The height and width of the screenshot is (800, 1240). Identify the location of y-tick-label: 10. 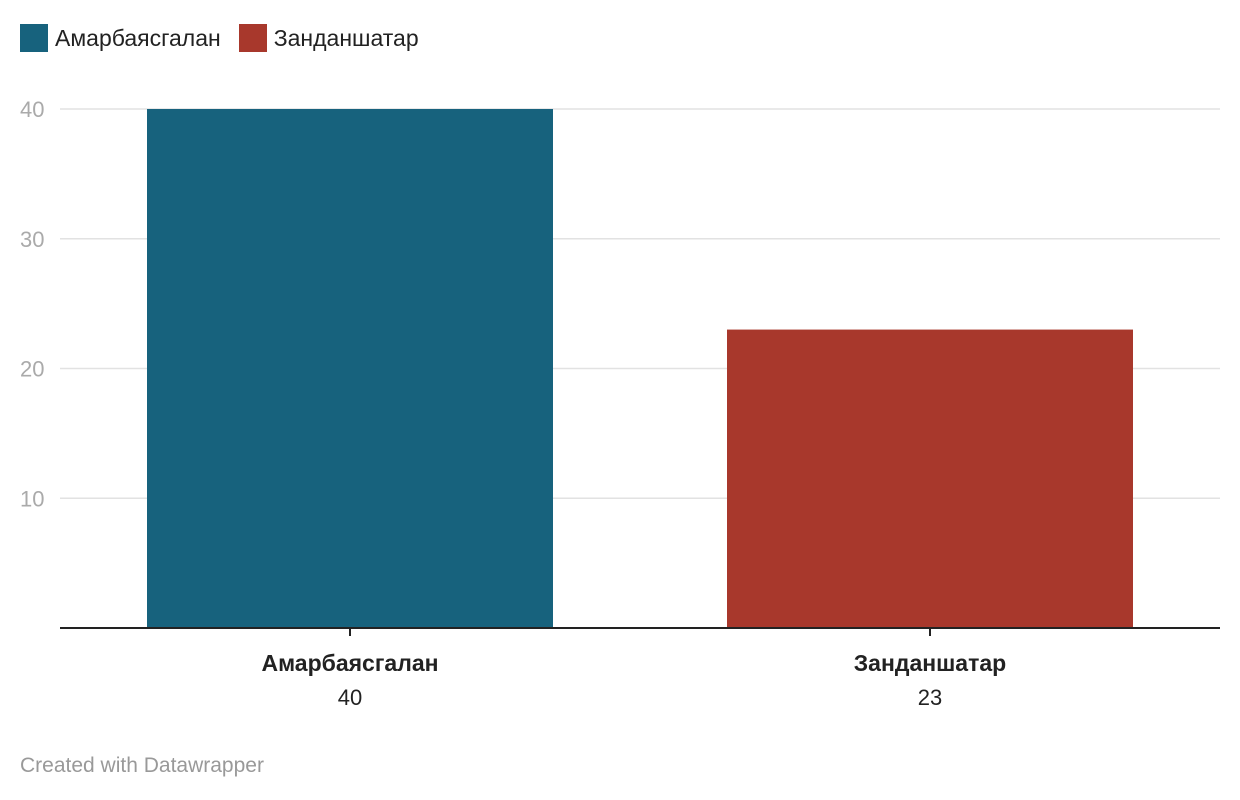
(32, 498).